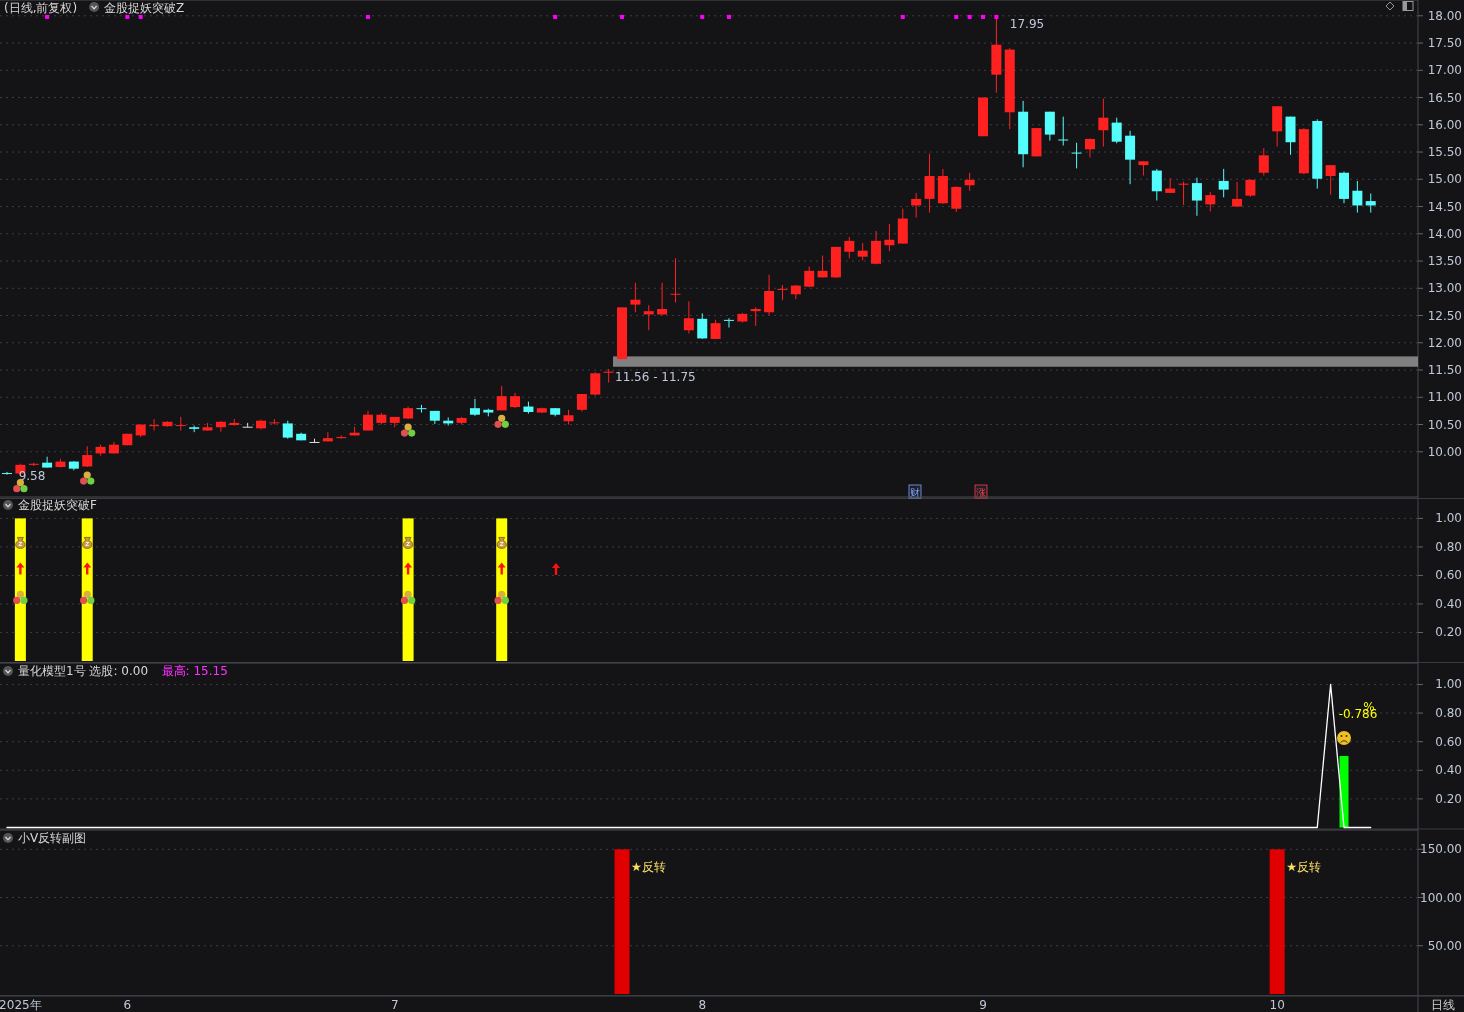  What do you see at coordinates (983, 1005) in the screenshot?
I see `x-tick-label: 9` at bounding box center [983, 1005].